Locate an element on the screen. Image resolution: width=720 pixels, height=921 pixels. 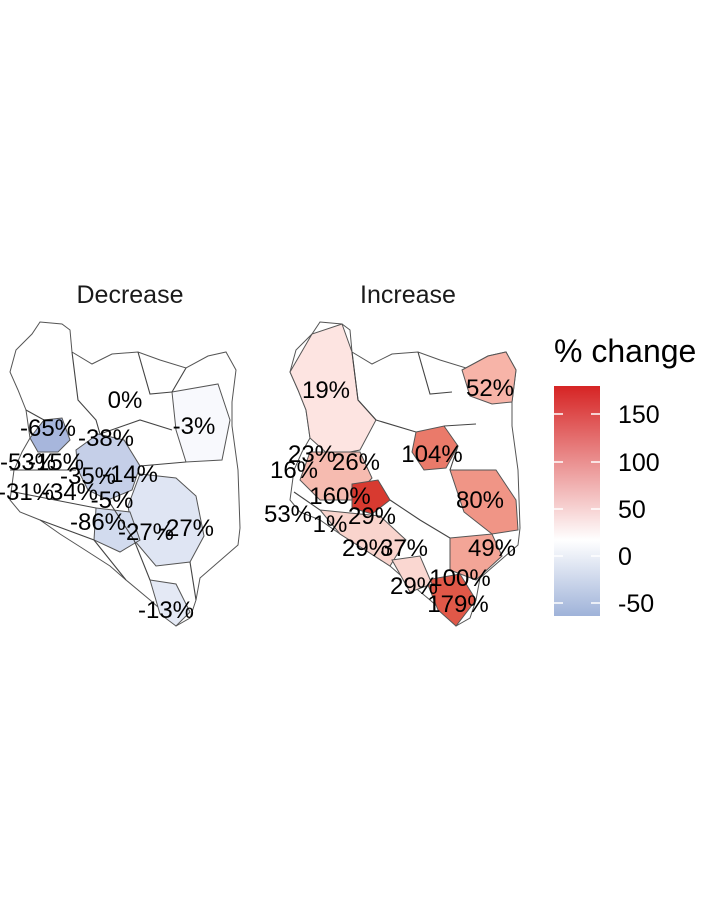
county-northeast is located at coordinates (201, 423).